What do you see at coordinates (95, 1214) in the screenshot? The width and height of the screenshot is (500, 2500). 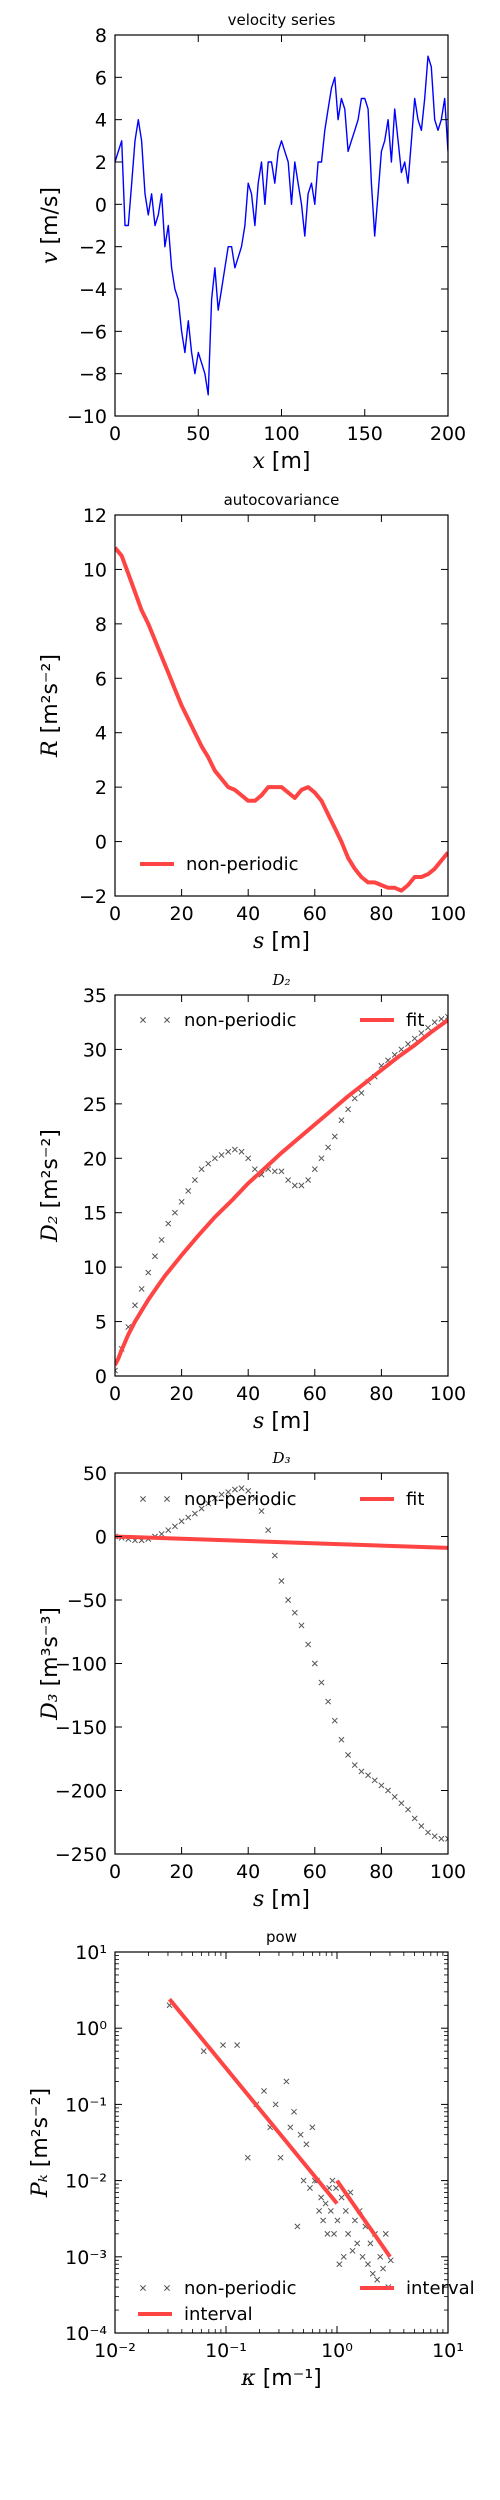 I see `y-tick-label: 15` at bounding box center [95, 1214].